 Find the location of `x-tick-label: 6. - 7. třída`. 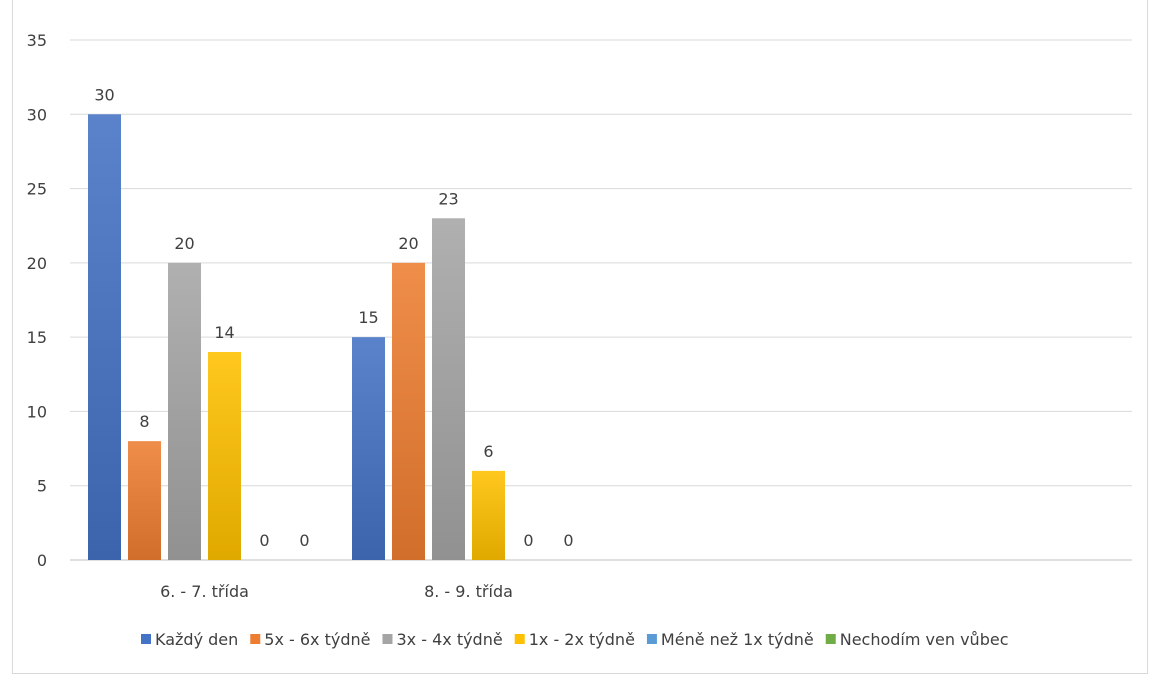

x-tick-label: 6. - 7. třída is located at coordinates (204, 591).